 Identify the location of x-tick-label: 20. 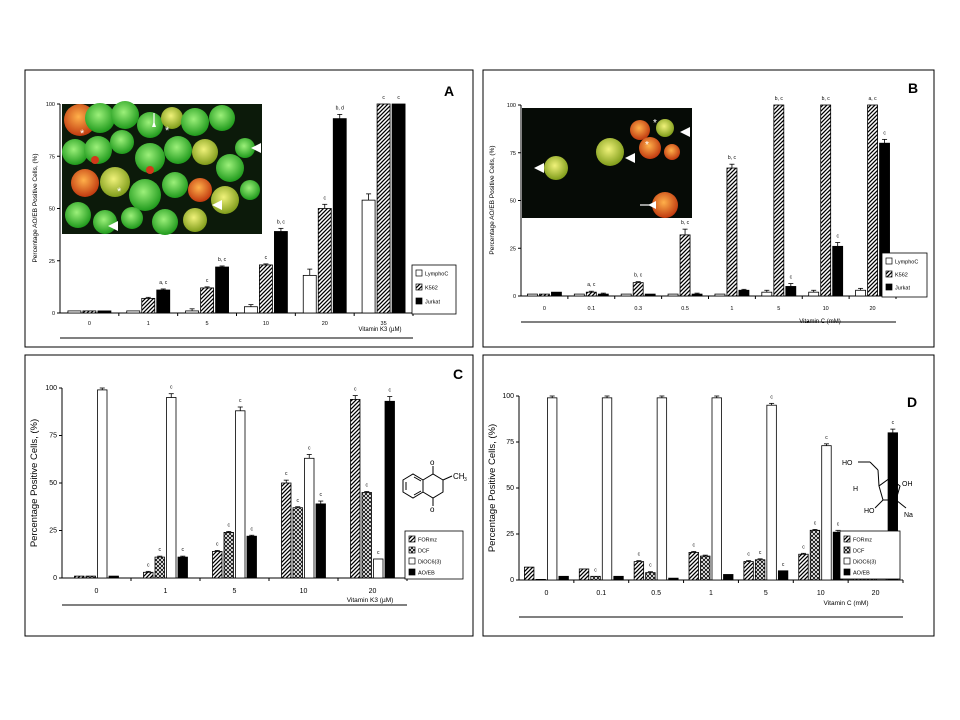
(373, 591).